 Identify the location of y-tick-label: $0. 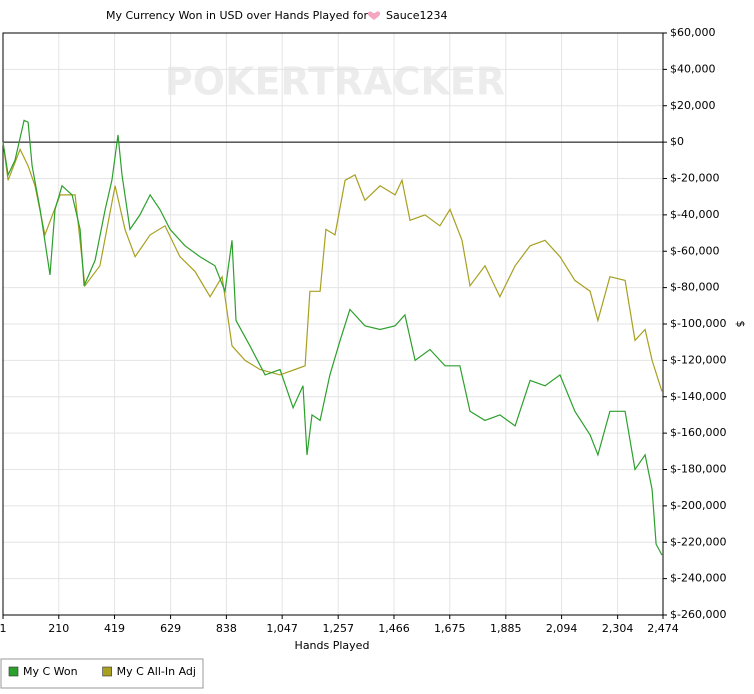
(677, 141).